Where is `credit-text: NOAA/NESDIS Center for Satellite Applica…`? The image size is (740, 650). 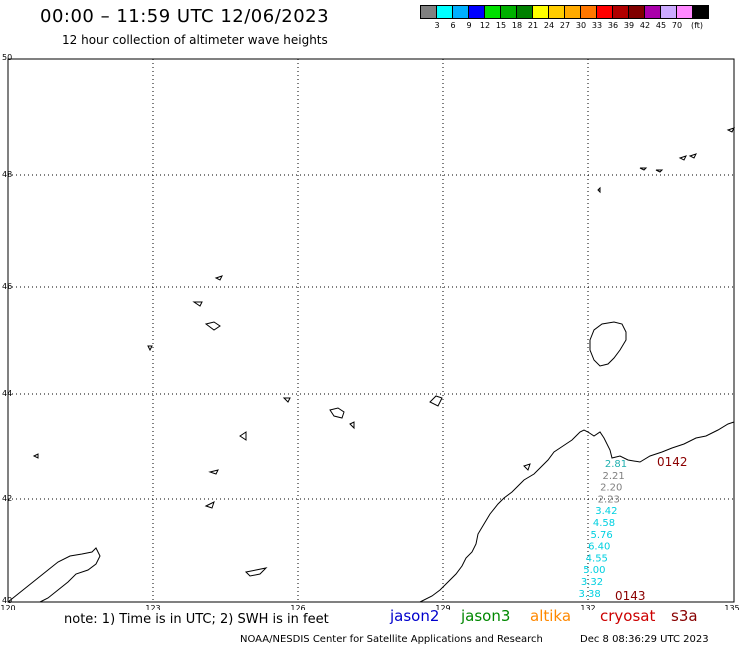
credit-text: NOAA/NESDIS Center for Satellite Applica… is located at coordinates (391, 639).